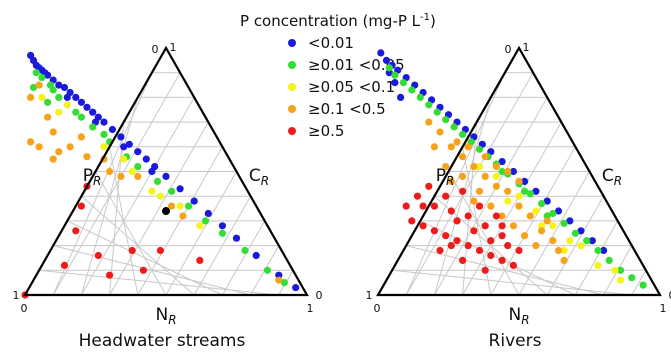 Image resolution: width=671 pixels, height=355 pixels. Describe the element at coordinates (356, 65) in the screenshot. I see `legend-label: ≥0.01 <0.05` at that location.